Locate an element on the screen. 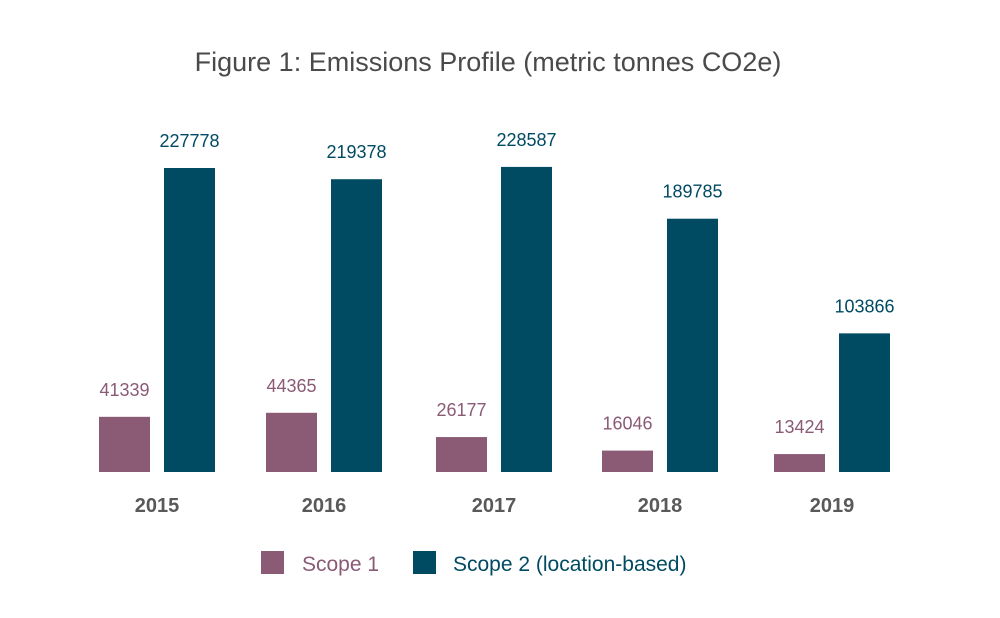 Image resolution: width=1000 pixels, height=618 pixels. legend-label-scope2: Scope 2 (location-based) is located at coordinates (569, 564).